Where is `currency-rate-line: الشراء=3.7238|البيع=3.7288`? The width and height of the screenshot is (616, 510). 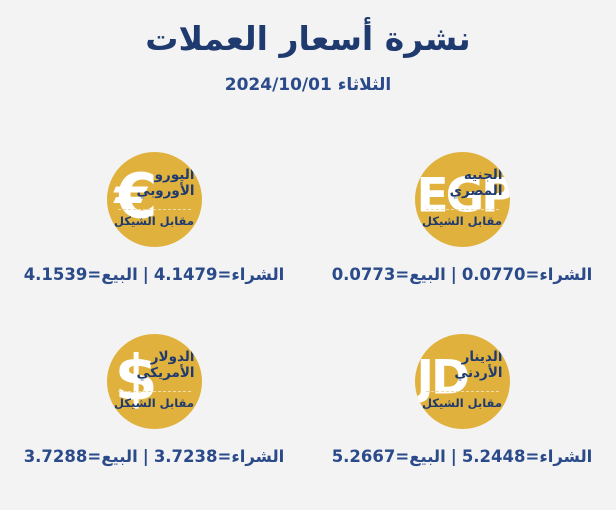
currency-rate-line: الشراء=3.7238|البيع=3.7288 is located at coordinates (154, 456).